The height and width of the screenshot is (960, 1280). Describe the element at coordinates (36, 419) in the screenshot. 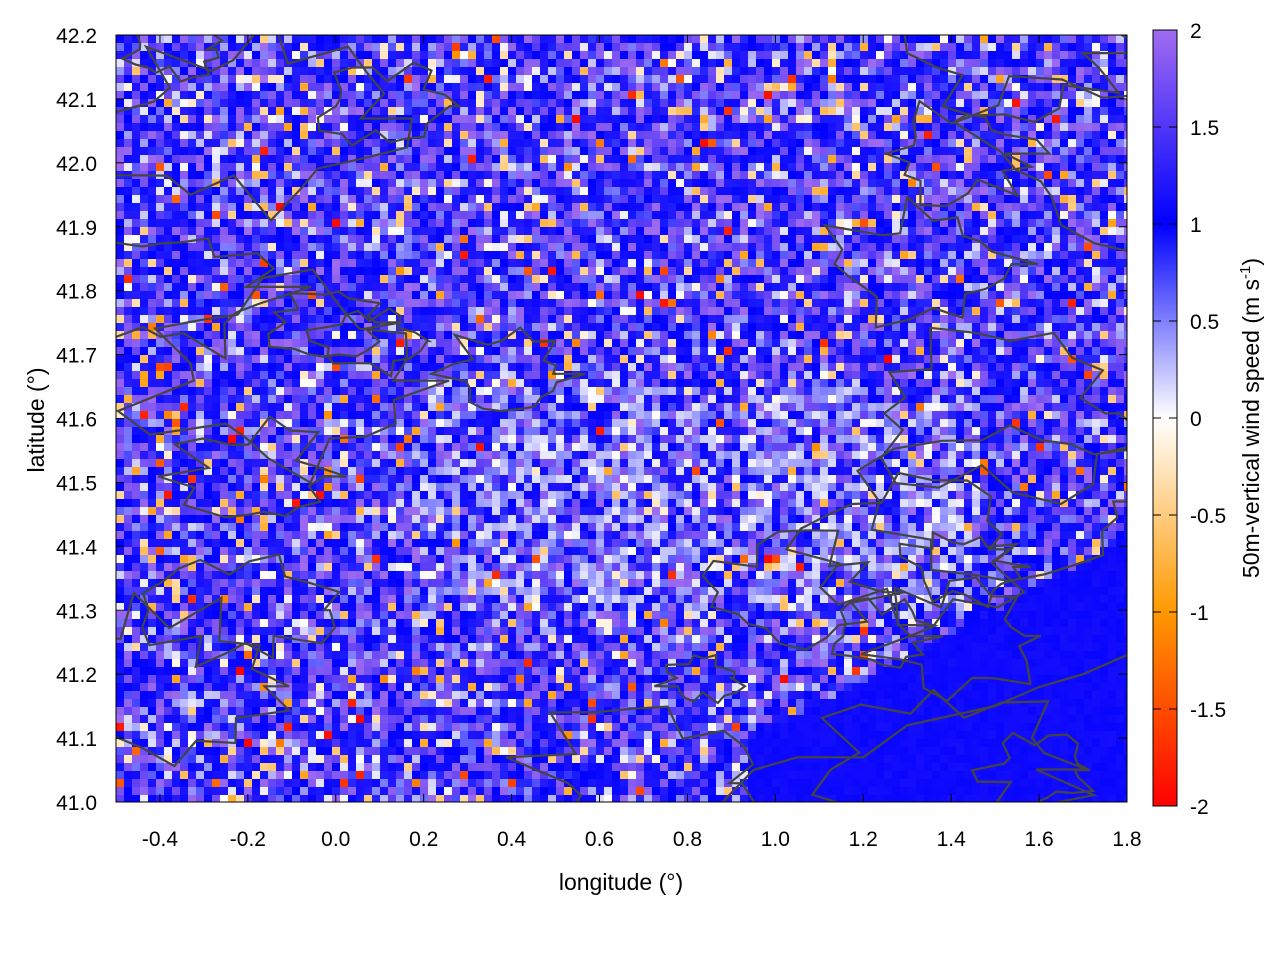

I see `y-axis-label: latitude (°)` at that location.